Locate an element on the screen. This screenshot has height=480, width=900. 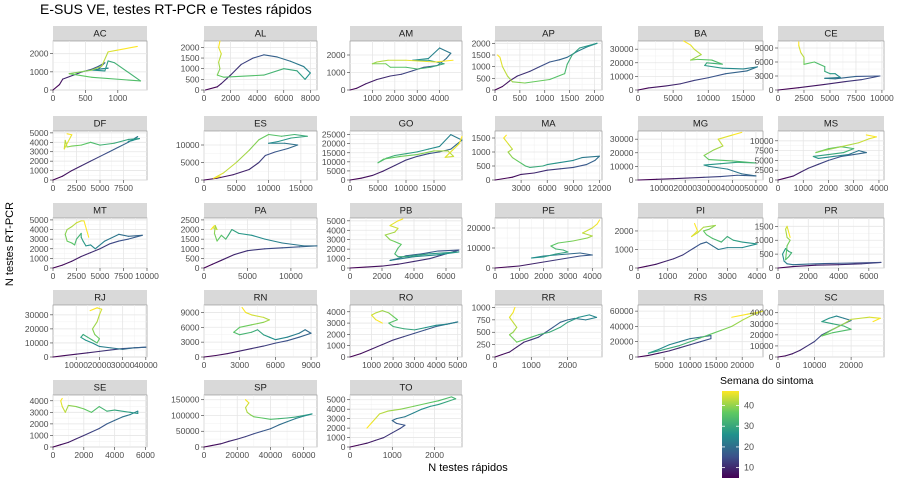
y-tick-label: 20000 is located at coordinates (622, 63).